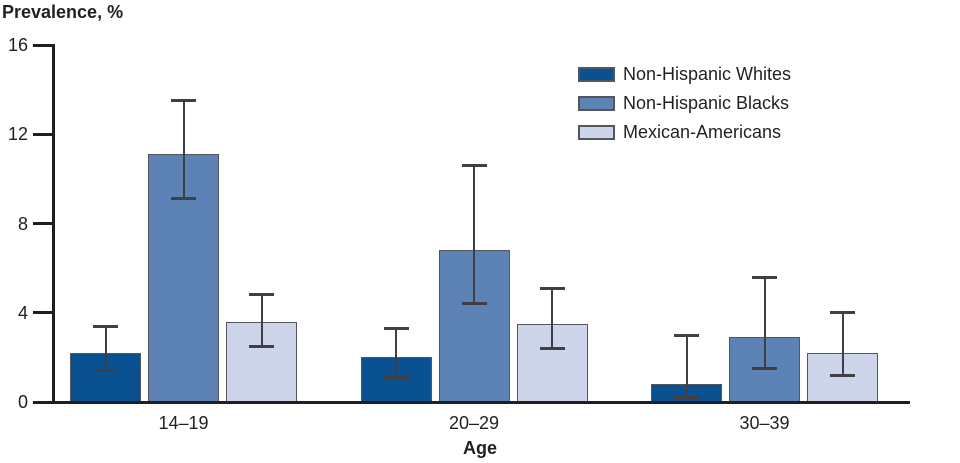 The image size is (960, 463). I want to click on y-tick-label: 16, so click(17, 45).